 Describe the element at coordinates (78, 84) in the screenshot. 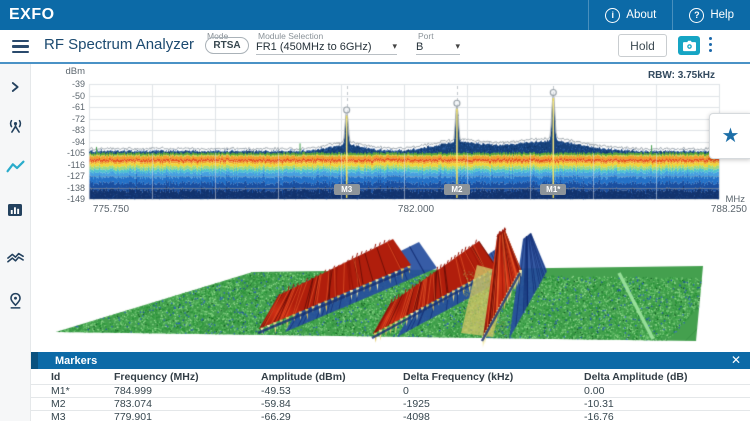

I see `y-tick-label: -39` at that location.